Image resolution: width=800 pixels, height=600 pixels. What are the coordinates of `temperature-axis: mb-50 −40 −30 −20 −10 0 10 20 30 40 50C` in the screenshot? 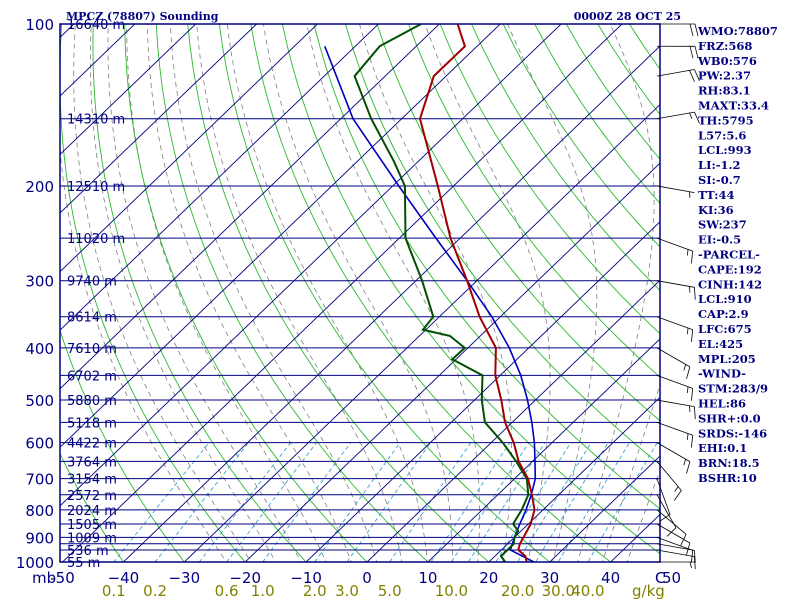 It's located at (356, 578).